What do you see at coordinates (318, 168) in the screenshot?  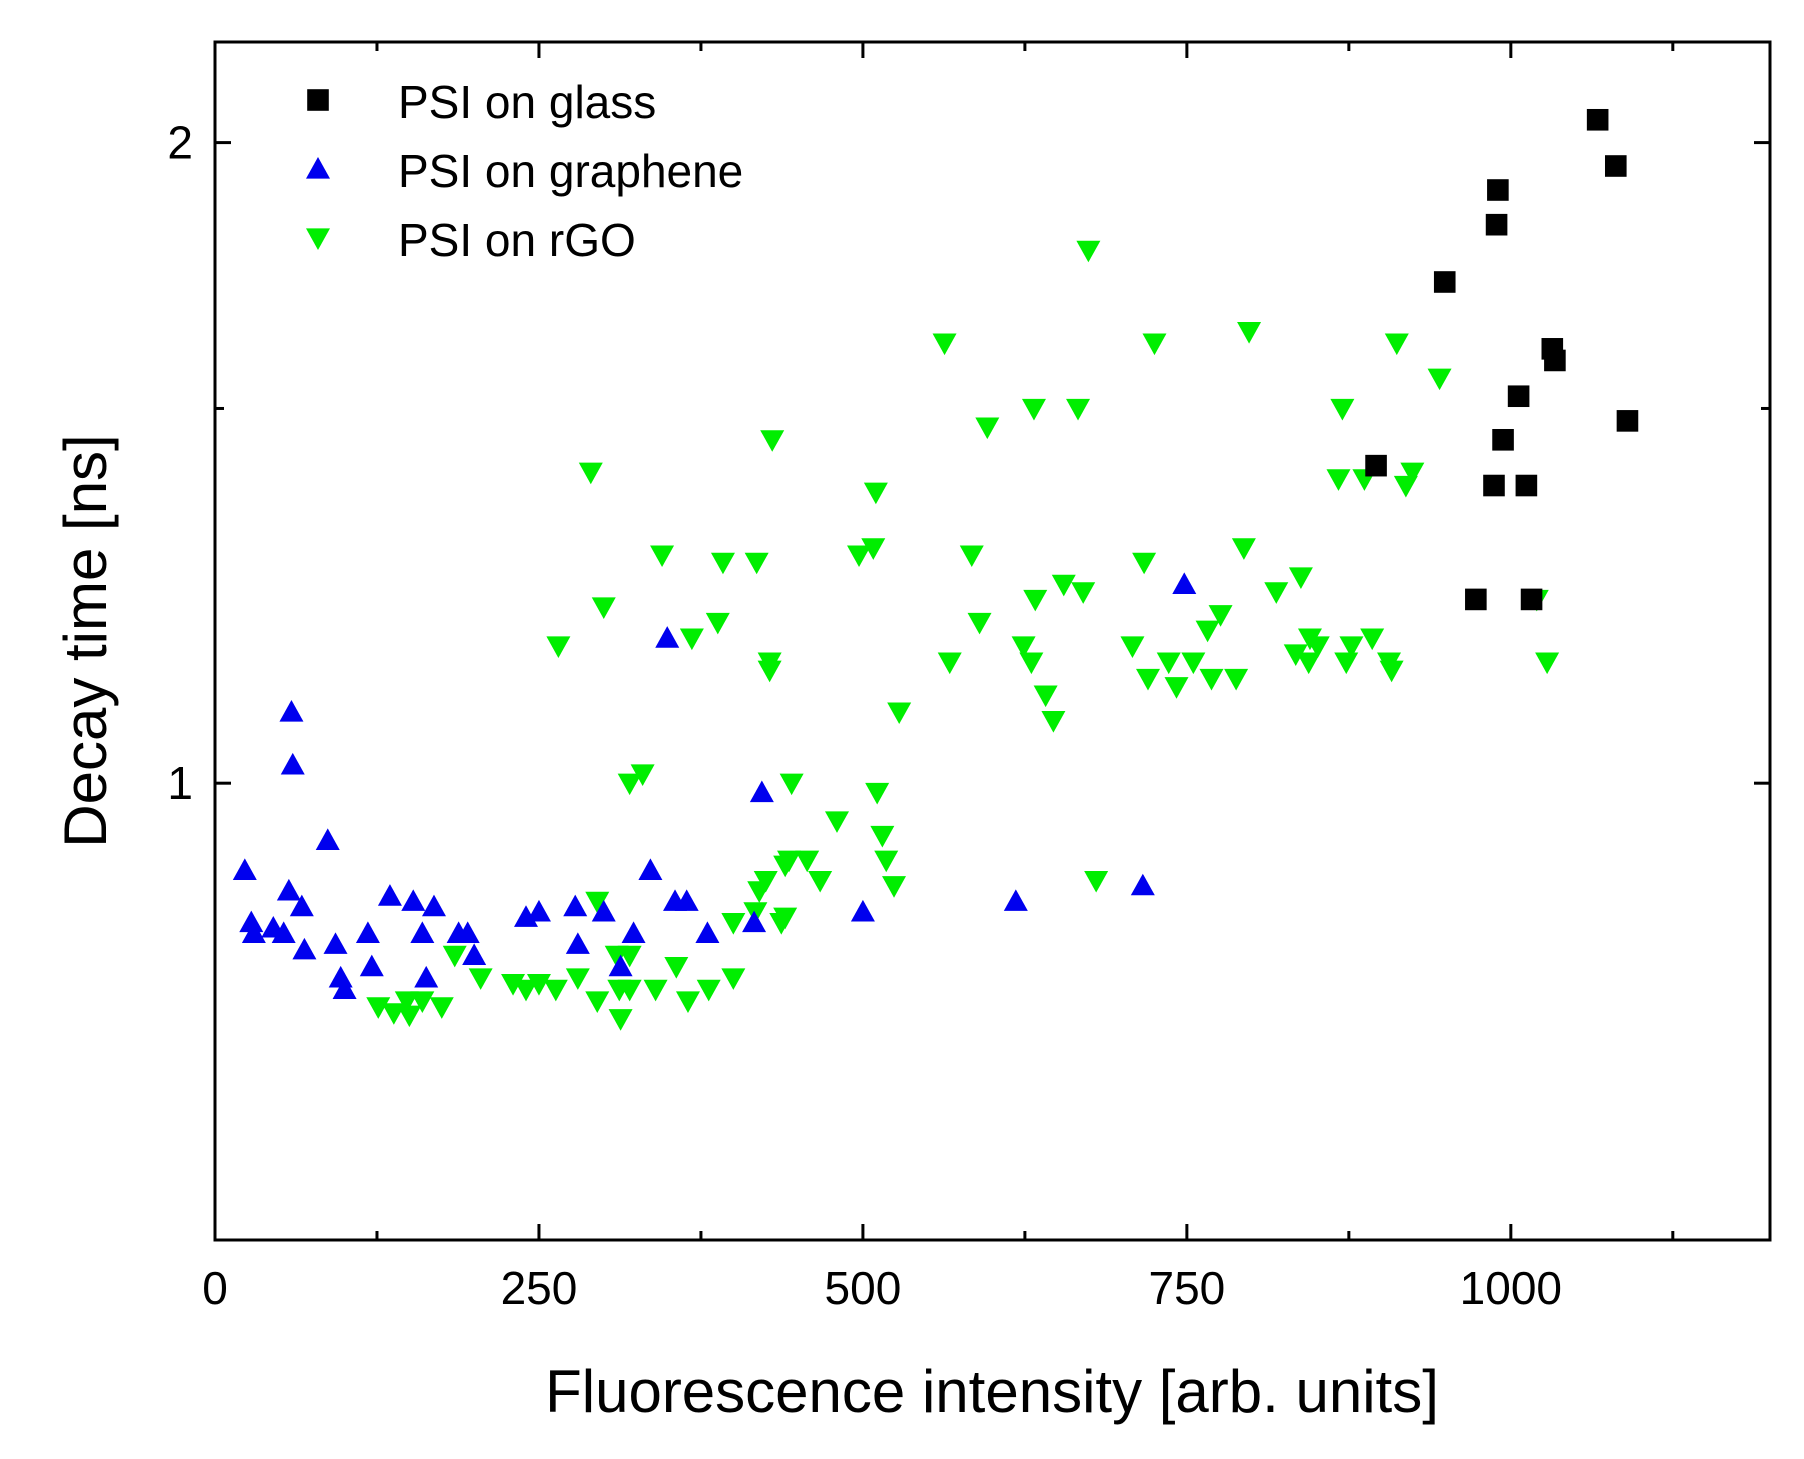 I see `legend-marker-graphene` at bounding box center [318, 168].